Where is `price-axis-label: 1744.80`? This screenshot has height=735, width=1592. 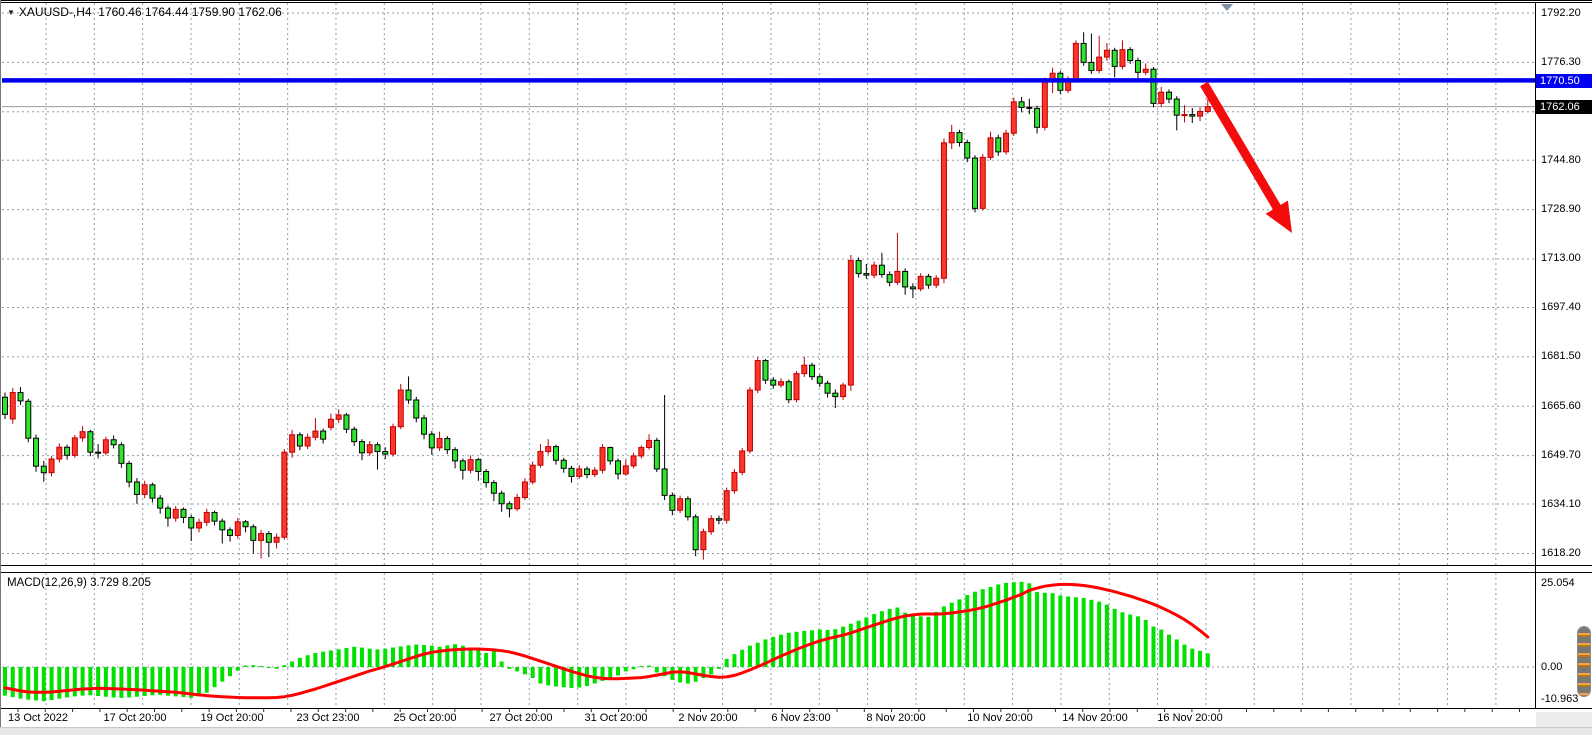
price-axis-label: 1744.80 is located at coordinates (1561, 159).